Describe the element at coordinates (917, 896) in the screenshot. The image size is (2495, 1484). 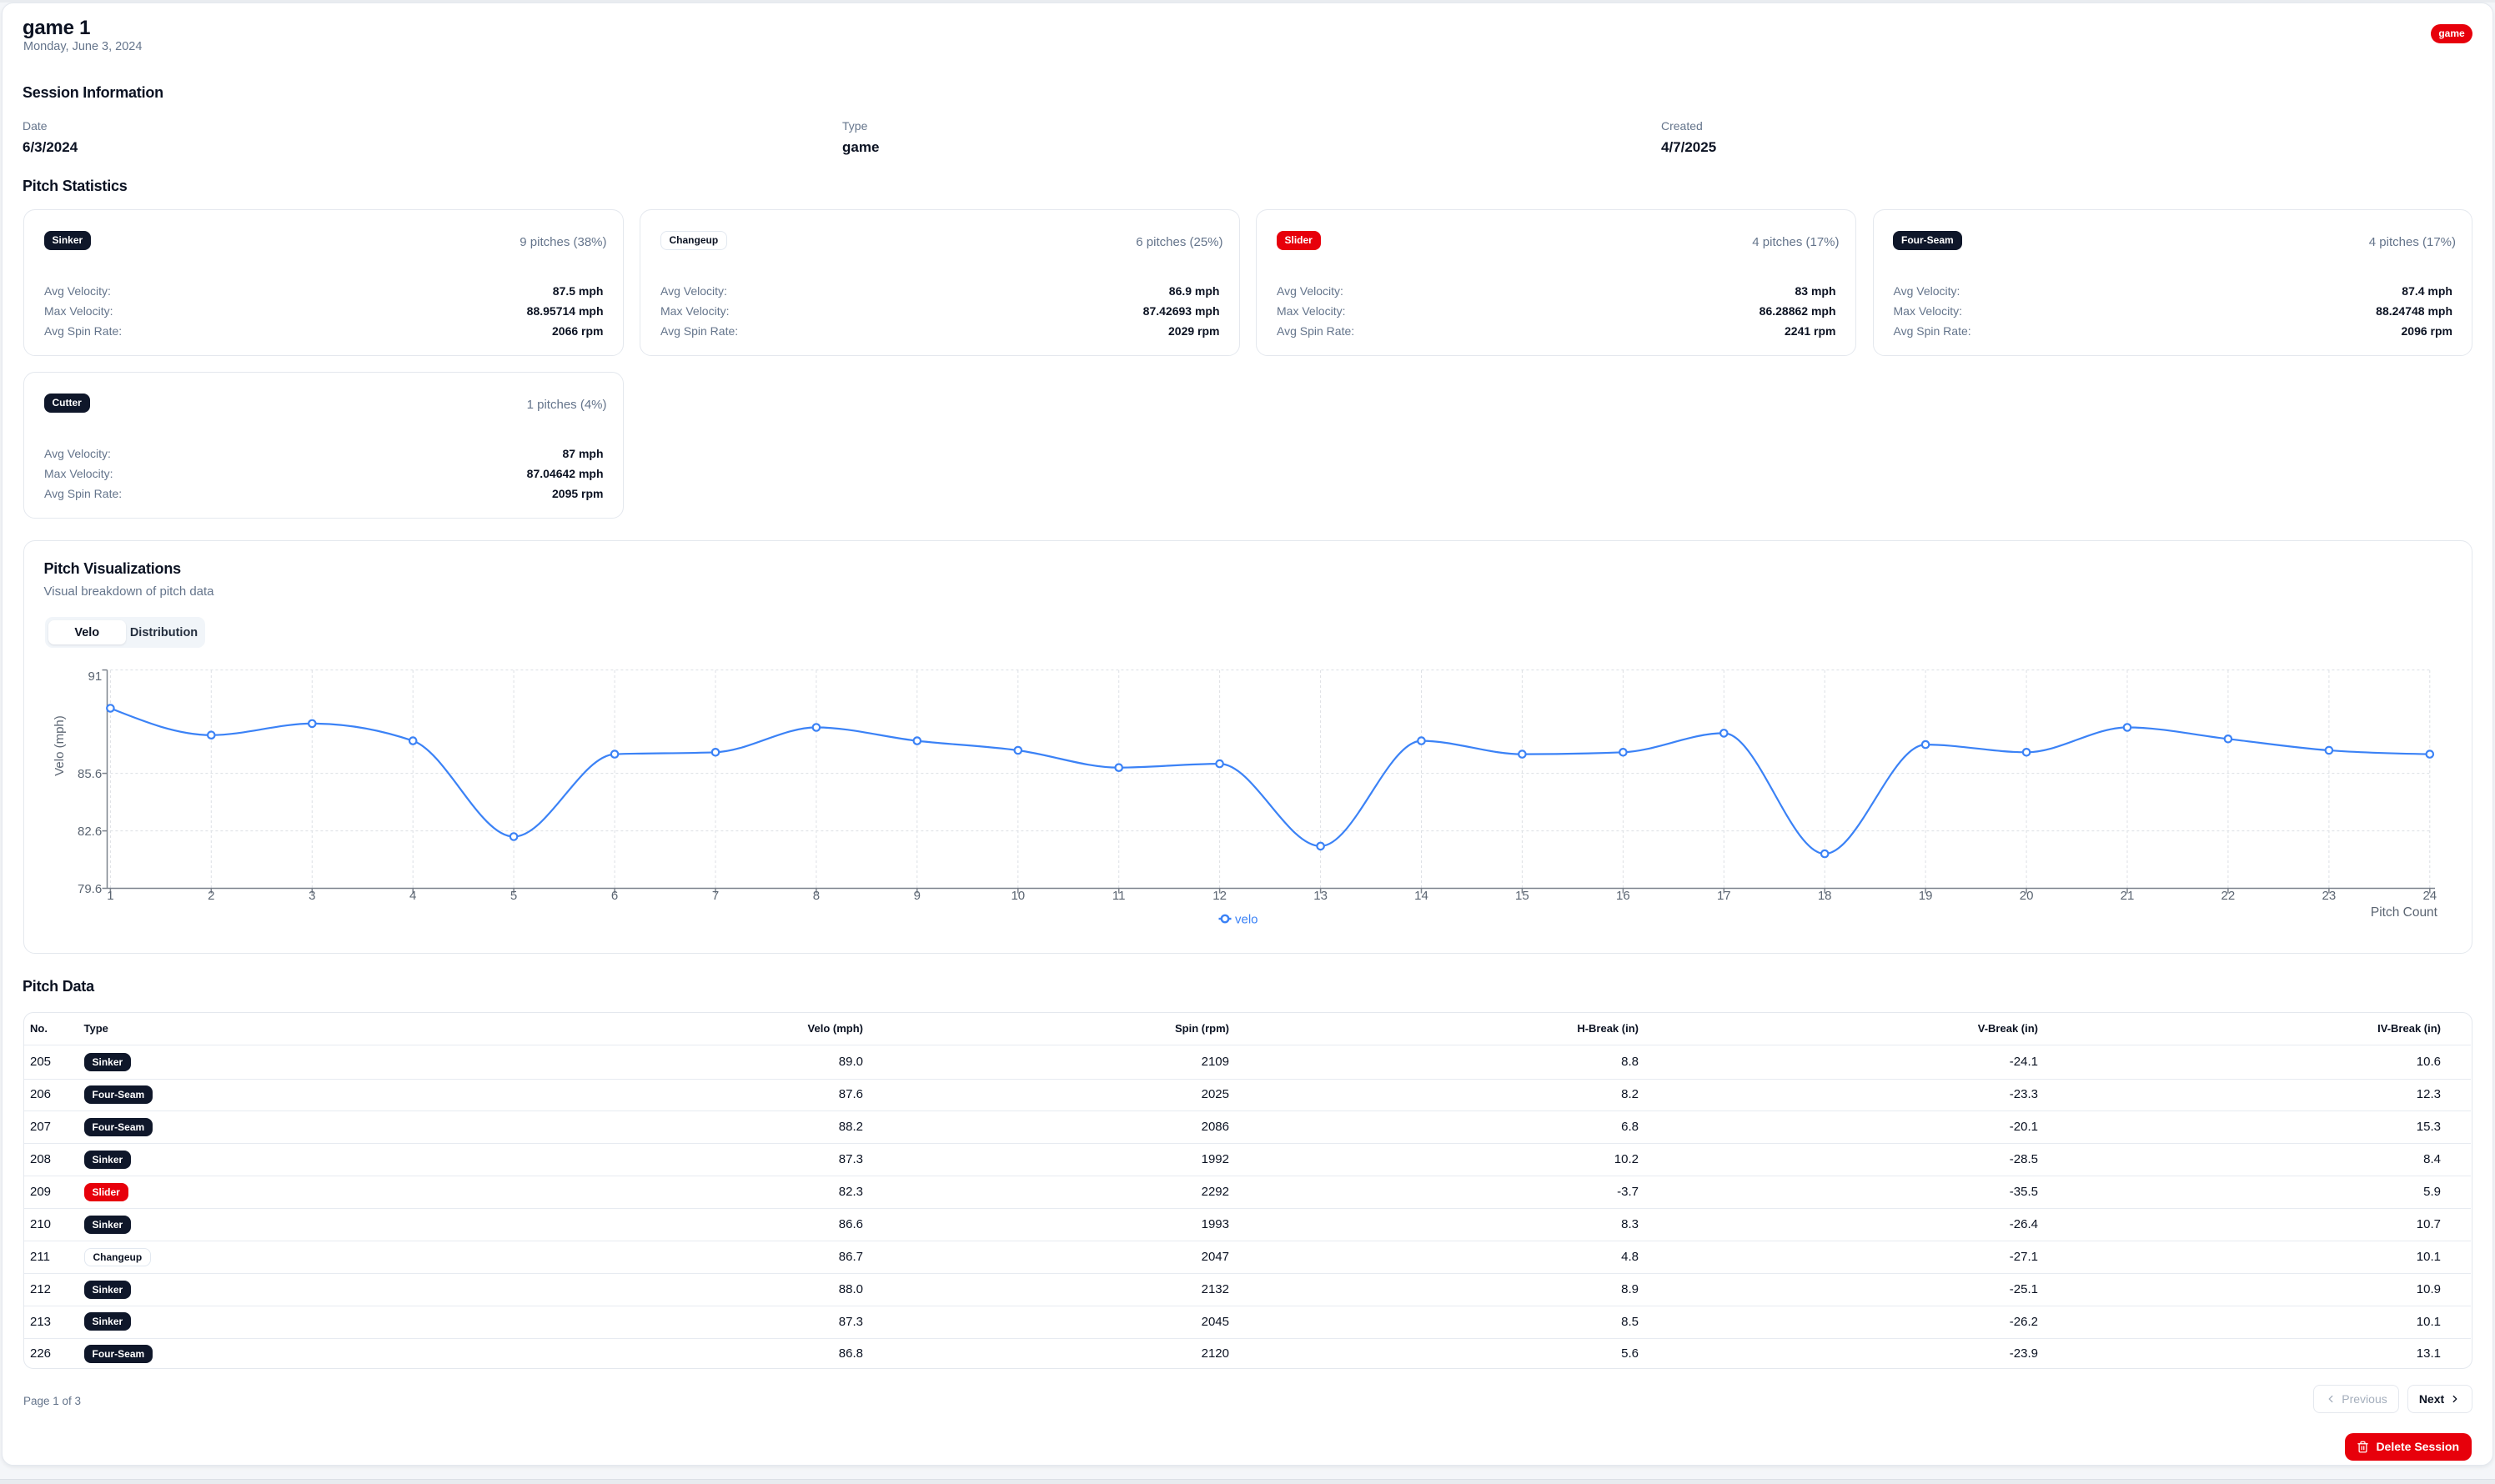
I see `svg-text: 9` at that location.